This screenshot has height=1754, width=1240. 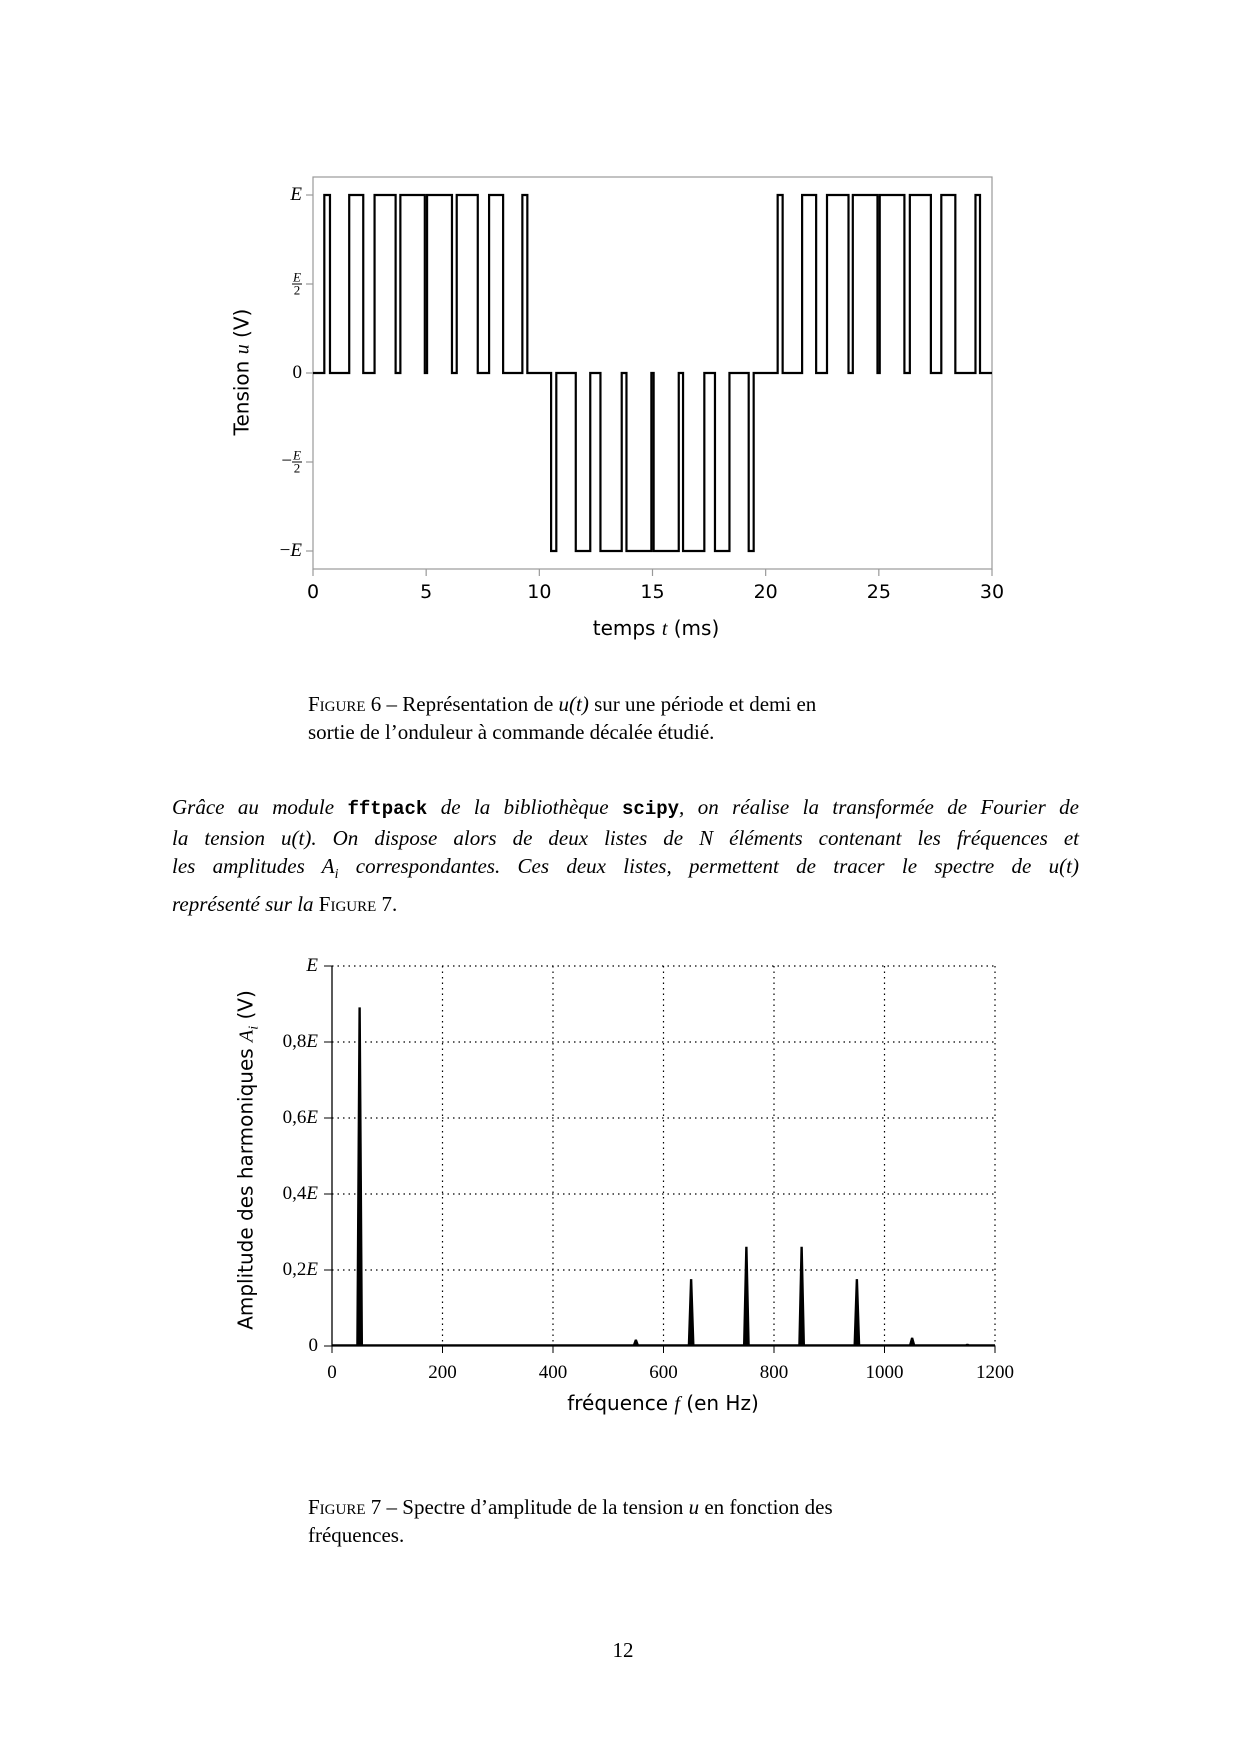 What do you see at coordinates (878, 592) in the screenshot?
I see `x-tick-label: 25` at bounding box center [878, 592].